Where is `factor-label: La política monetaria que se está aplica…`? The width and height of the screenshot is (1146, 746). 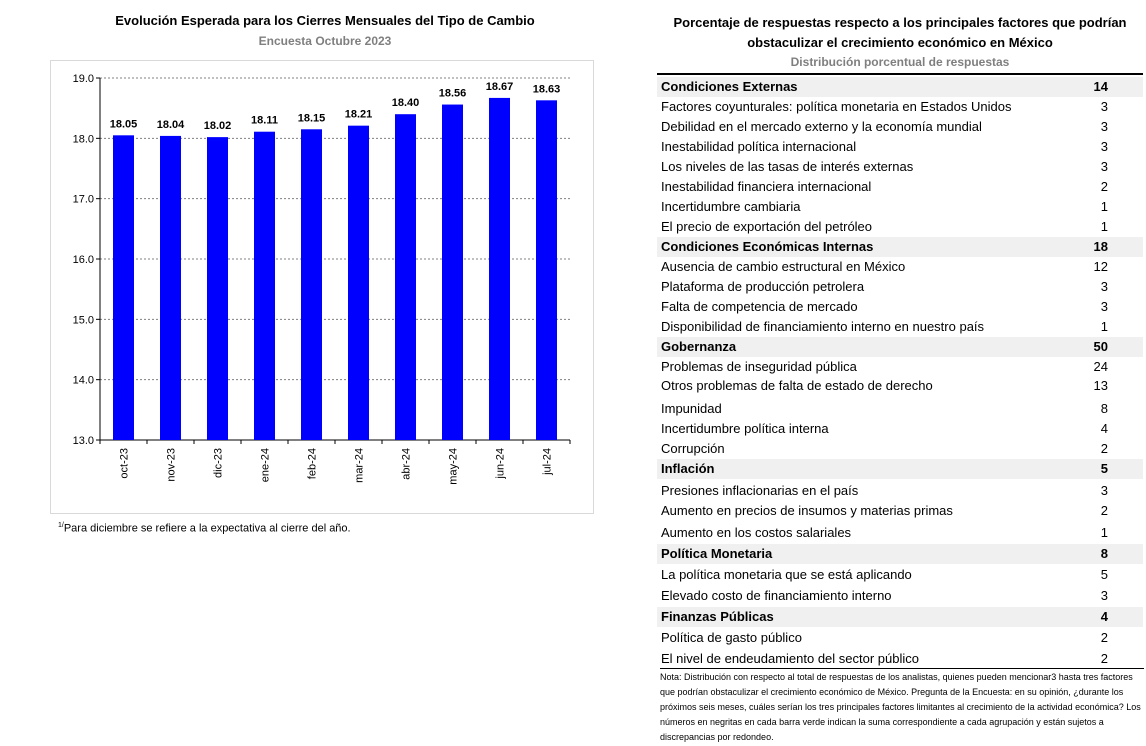 factor-label: La política monetaria que se está aplica… is located at coordinates (786, 574).